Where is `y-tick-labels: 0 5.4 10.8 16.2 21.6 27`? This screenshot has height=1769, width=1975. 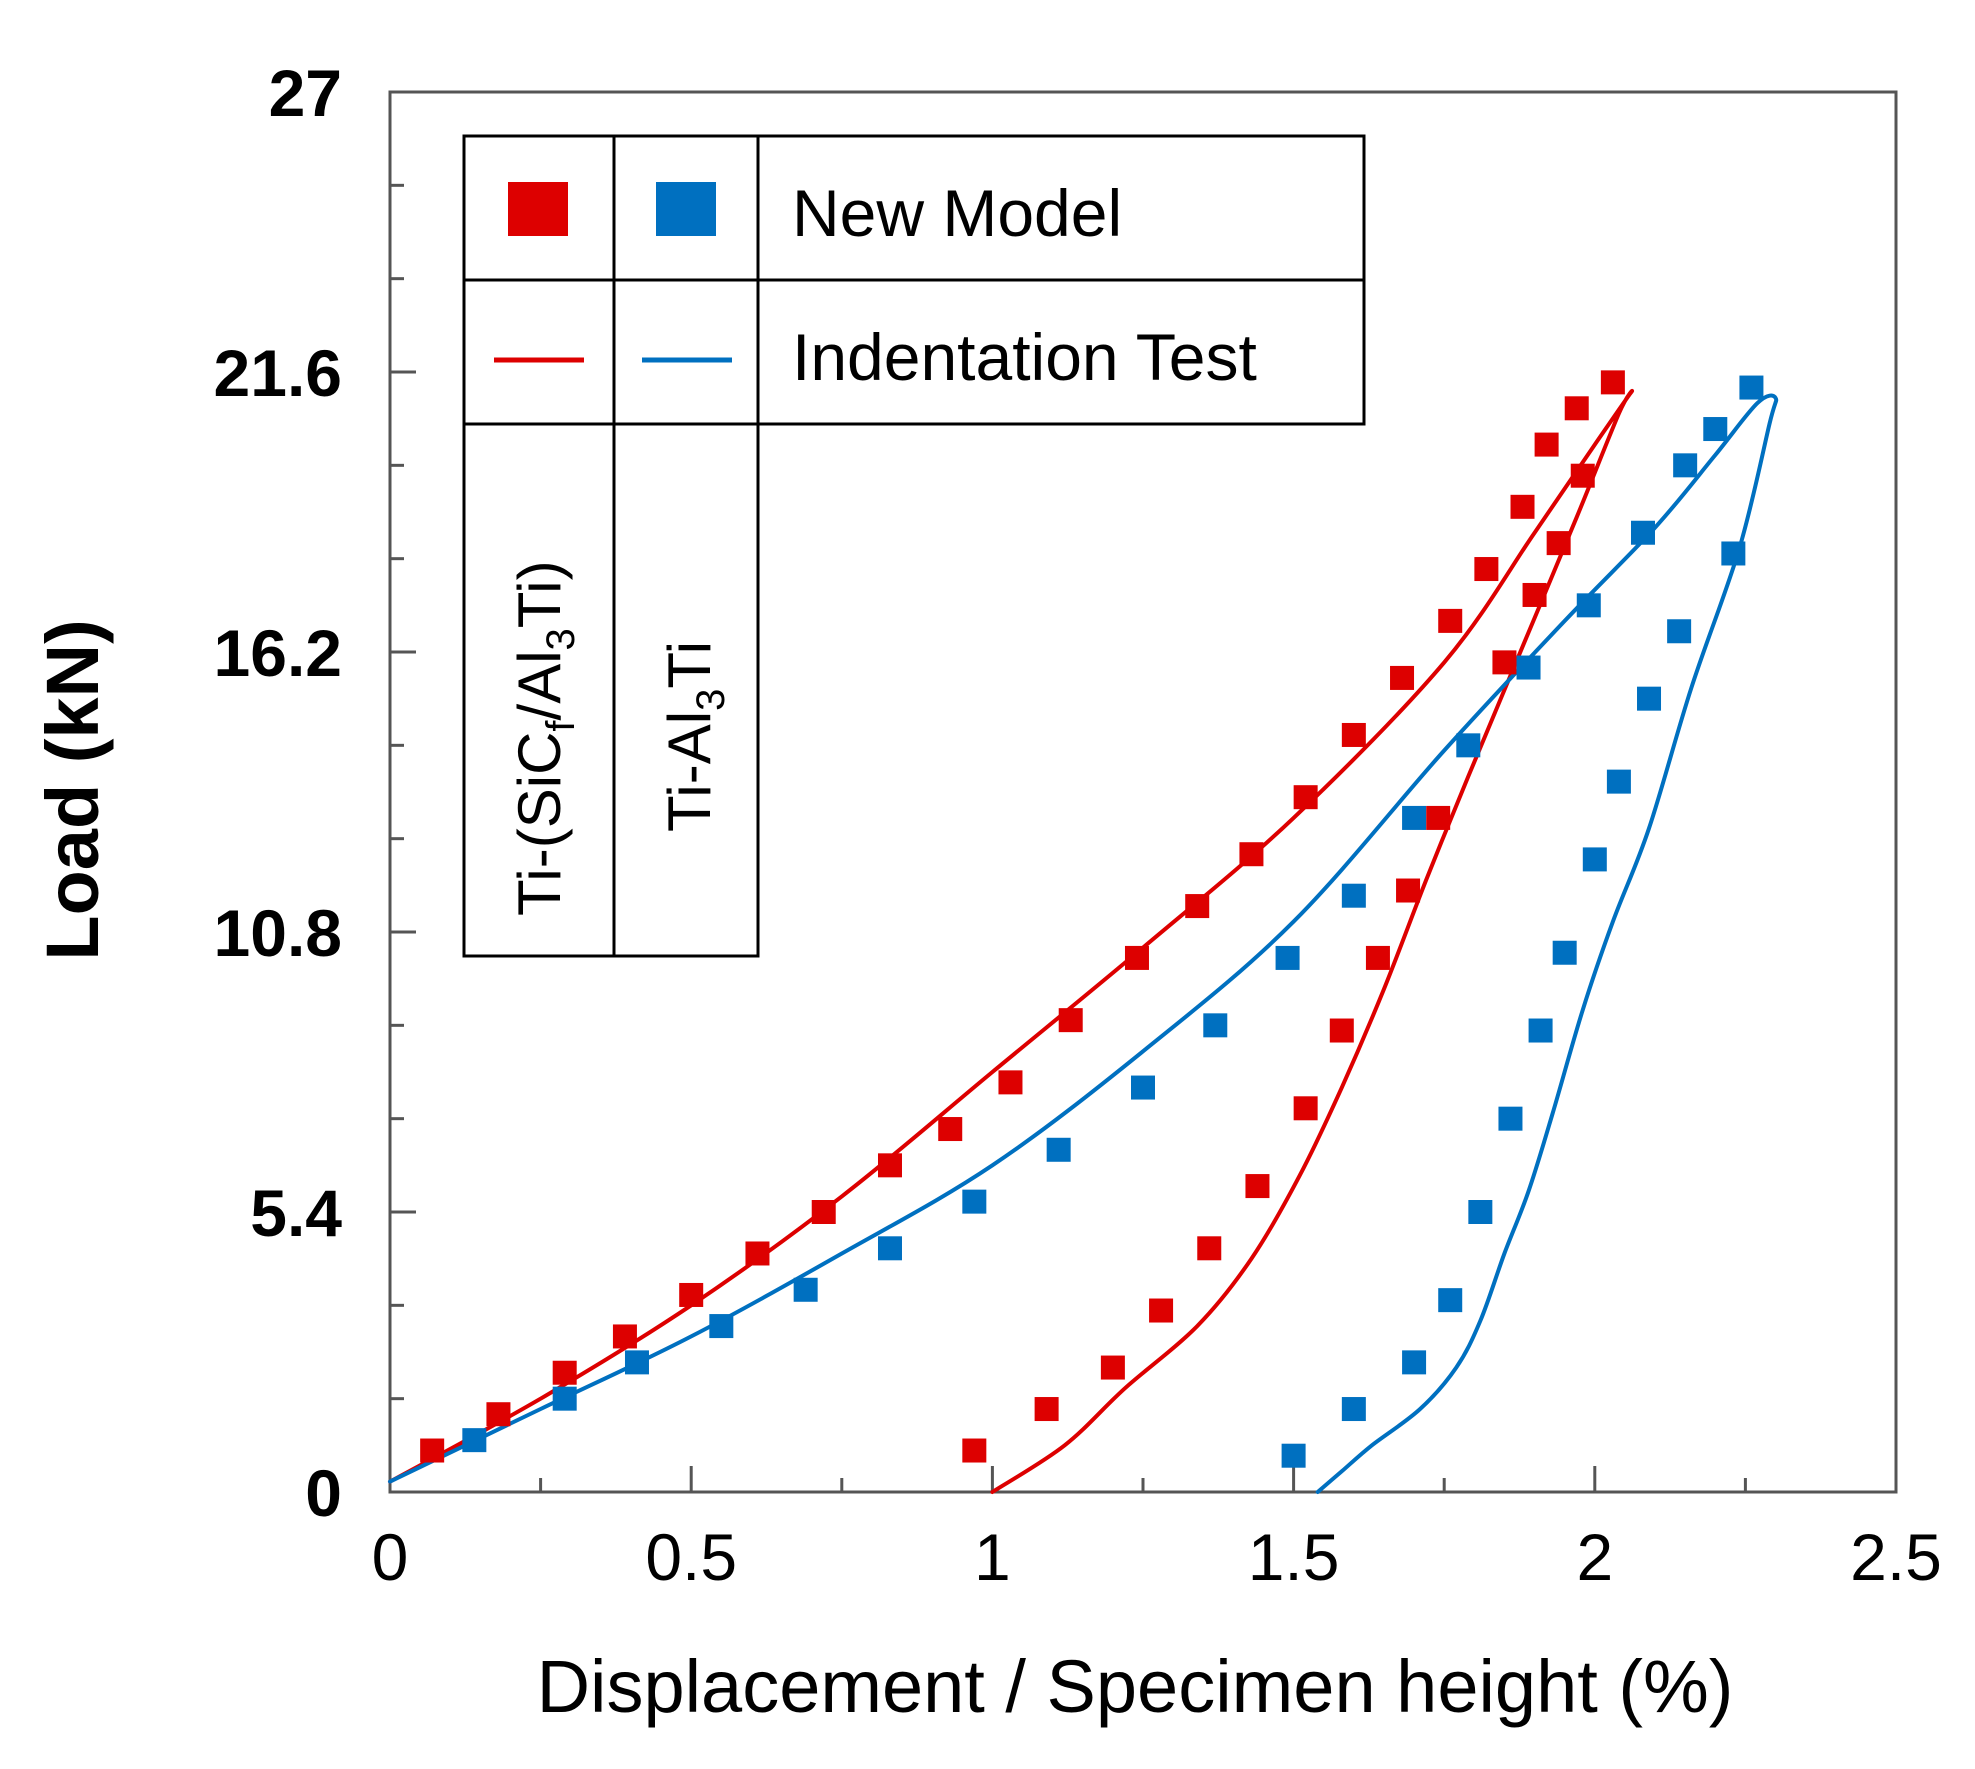 y-tick-labels: 0 5.4 10.8 16.2 21.6 27 is located at coordinates (278, 793).